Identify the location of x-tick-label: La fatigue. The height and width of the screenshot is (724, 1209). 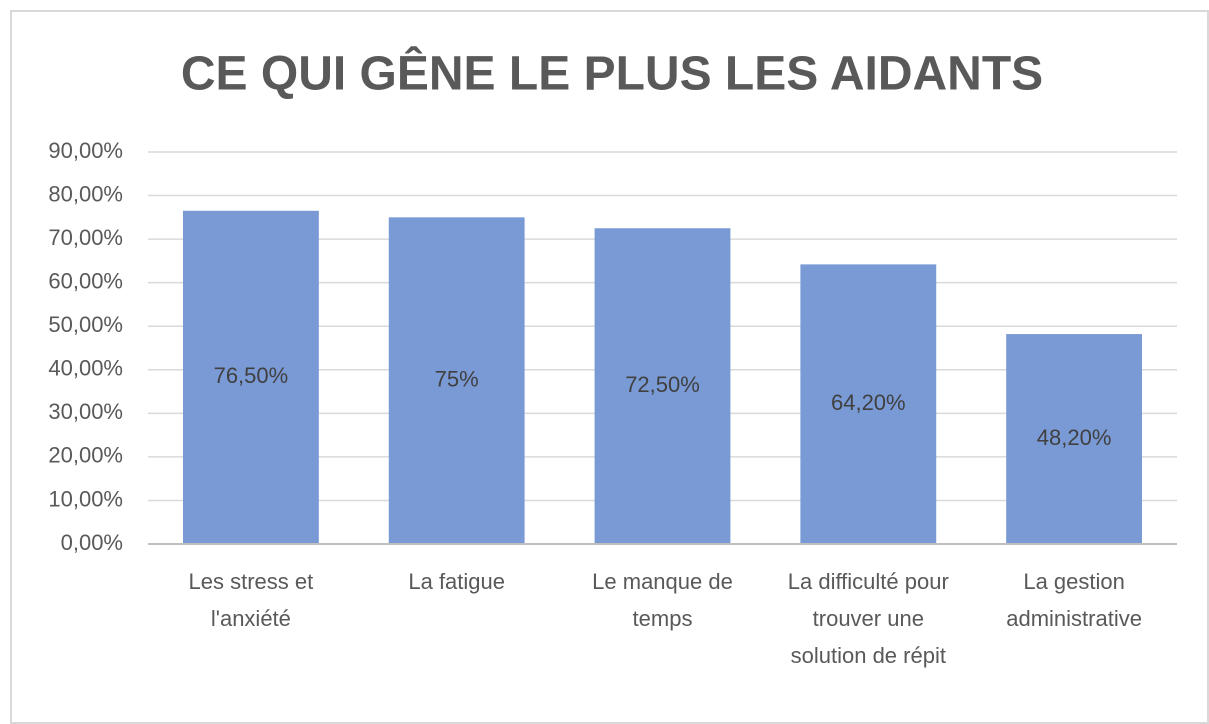
(456, 581).